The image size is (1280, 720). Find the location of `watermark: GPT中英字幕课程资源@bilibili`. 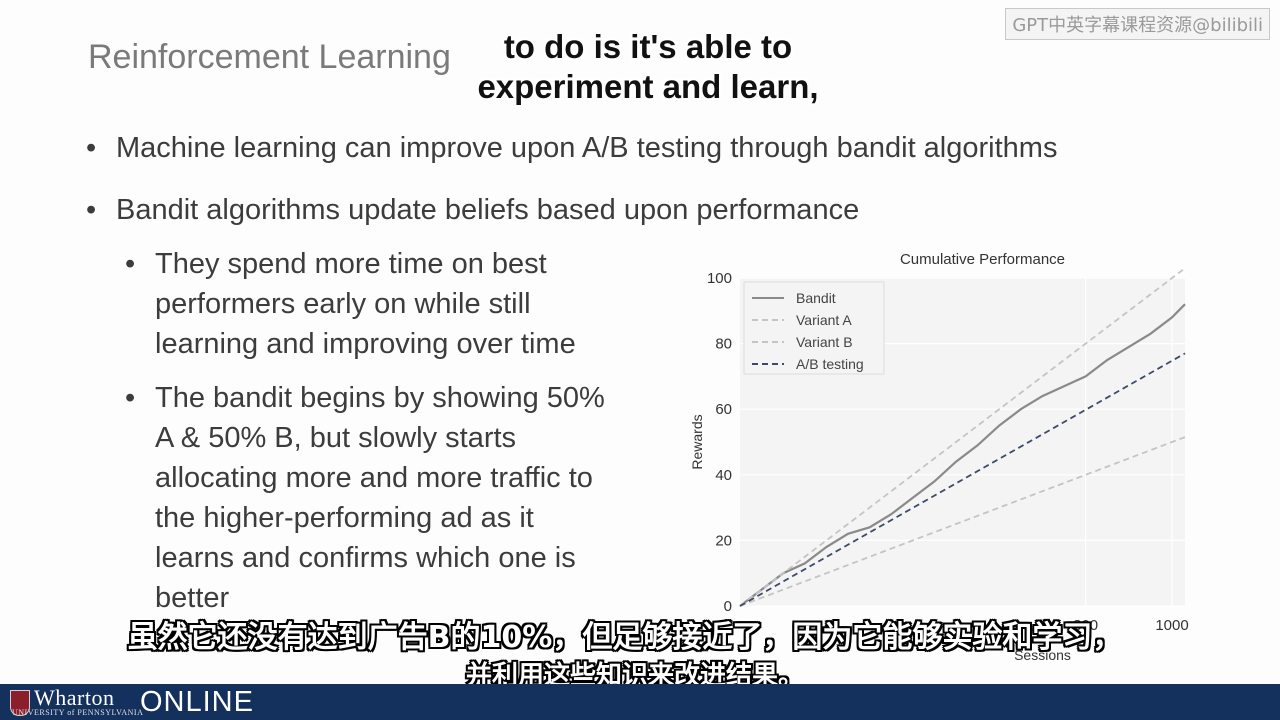

watermark: GPT中英字幕课程资源@bilibili is located at coordinates (1137, 24).